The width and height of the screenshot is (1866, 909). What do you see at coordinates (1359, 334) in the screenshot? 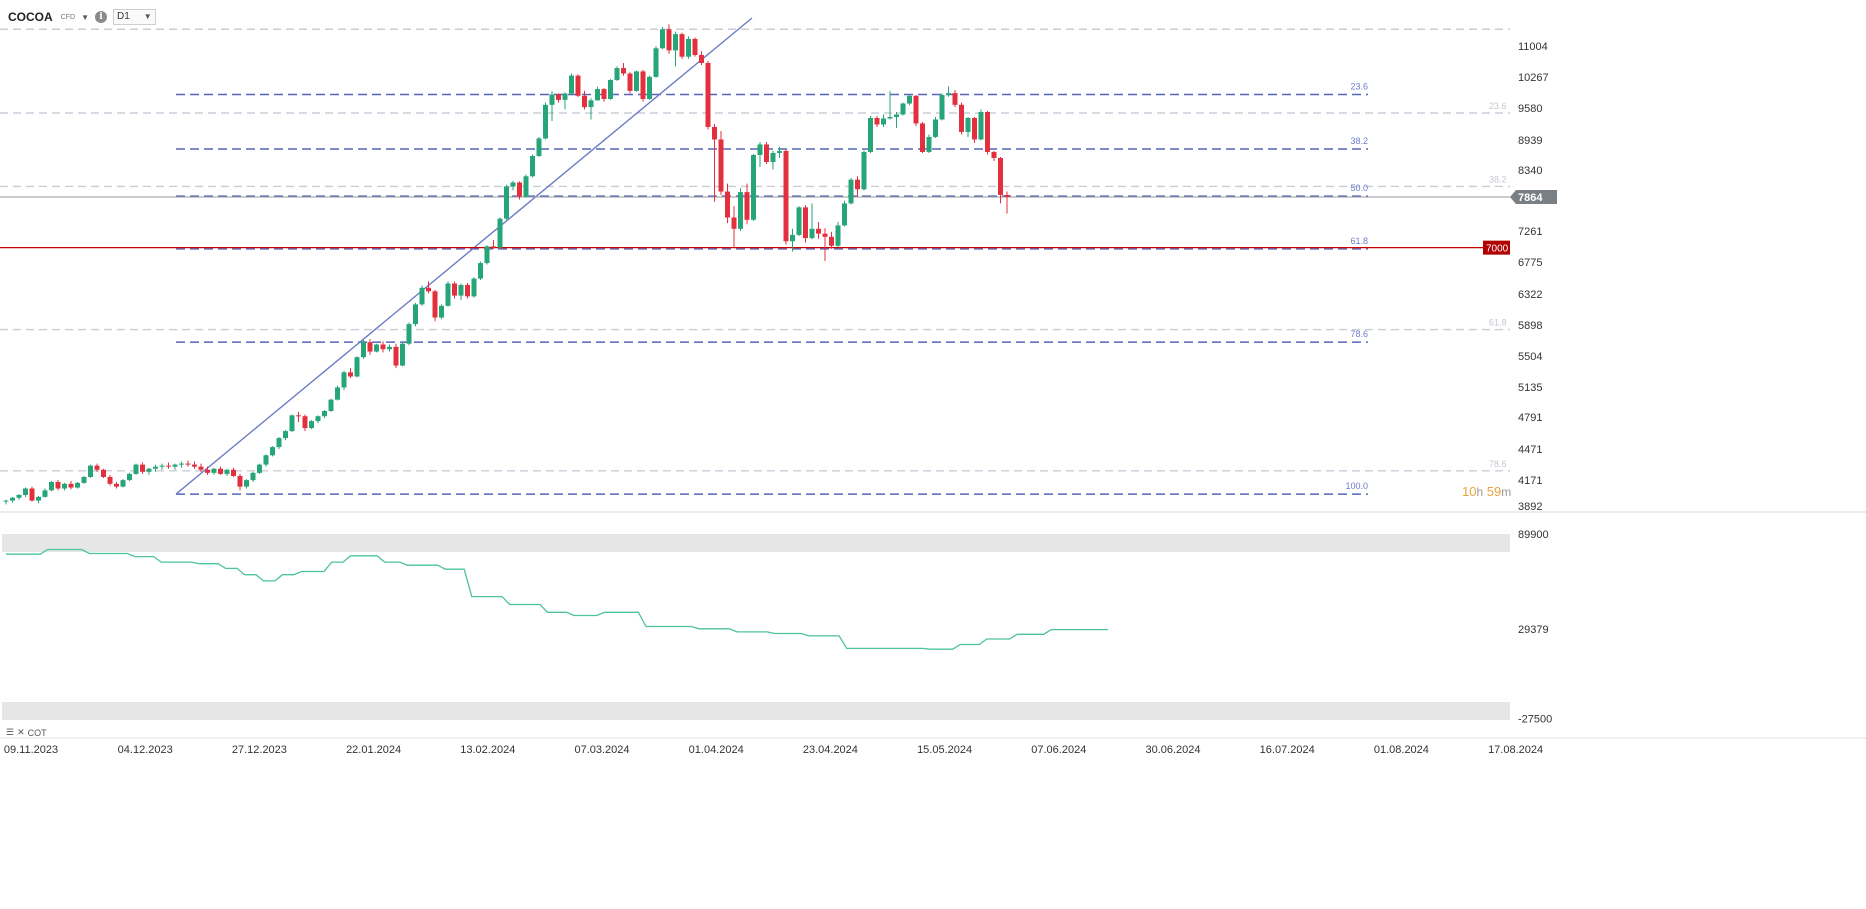
I see `fib-active-label: 78.6` at bounding box center [1359, 334].